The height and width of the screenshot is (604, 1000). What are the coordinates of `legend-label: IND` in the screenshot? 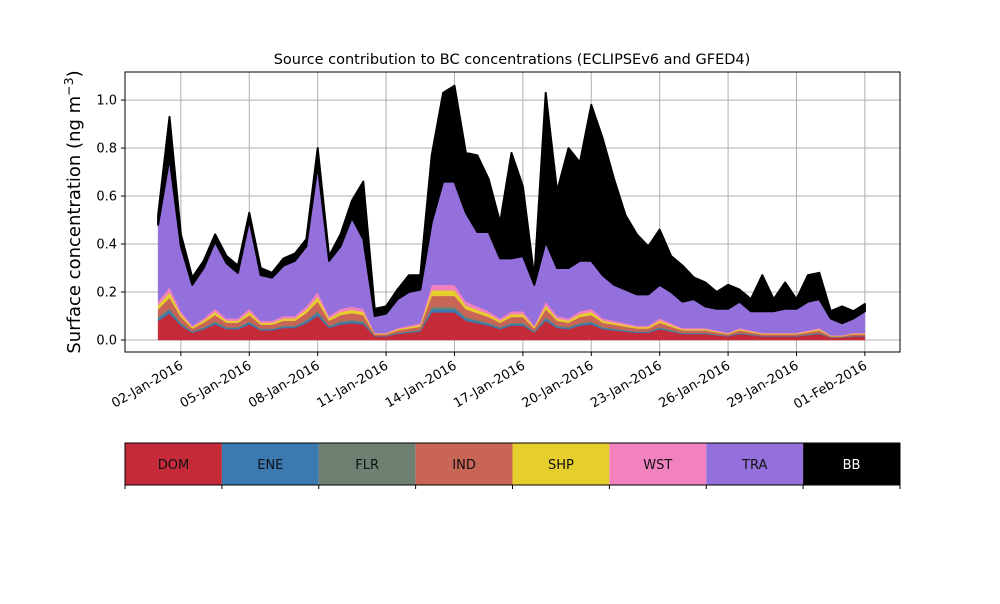 It's located at (464, 465).